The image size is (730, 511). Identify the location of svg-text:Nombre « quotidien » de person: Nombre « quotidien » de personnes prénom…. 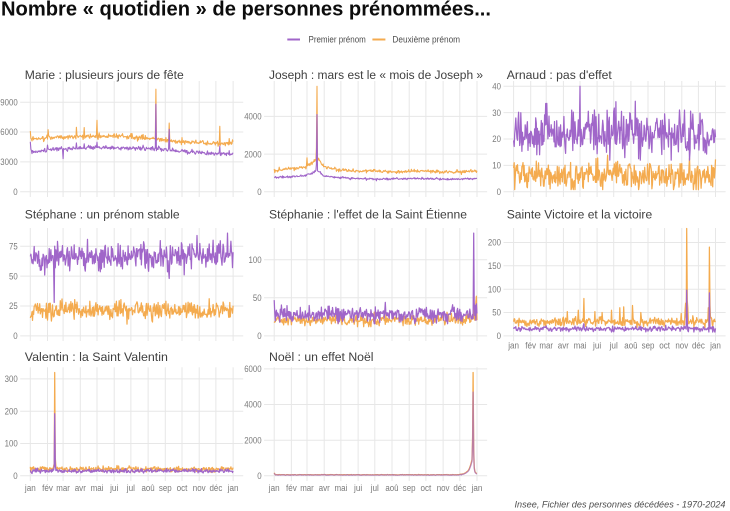
(246, 10).